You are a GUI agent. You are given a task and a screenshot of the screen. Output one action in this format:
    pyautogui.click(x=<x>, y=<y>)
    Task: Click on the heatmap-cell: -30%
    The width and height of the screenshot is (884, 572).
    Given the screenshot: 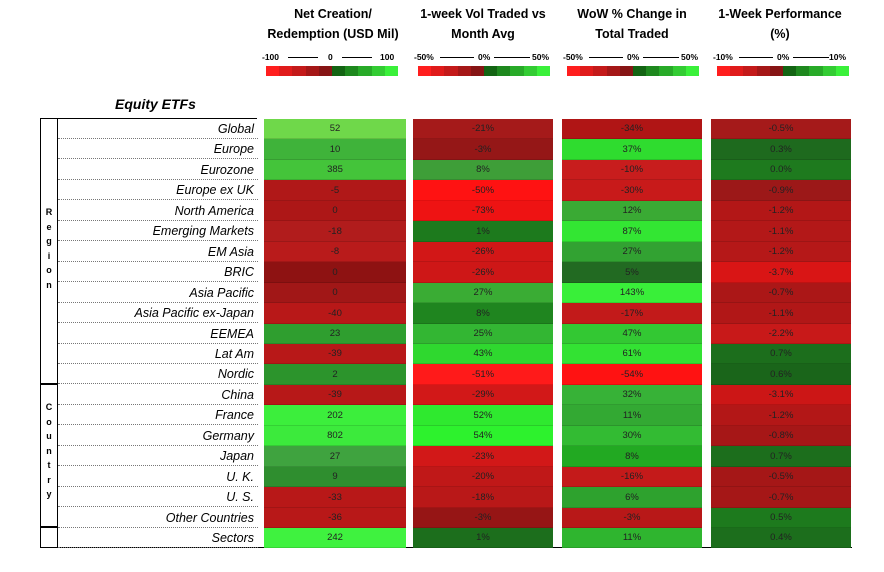 What is the action you would take?
    pyautogui.click(x=632, y=190)
    